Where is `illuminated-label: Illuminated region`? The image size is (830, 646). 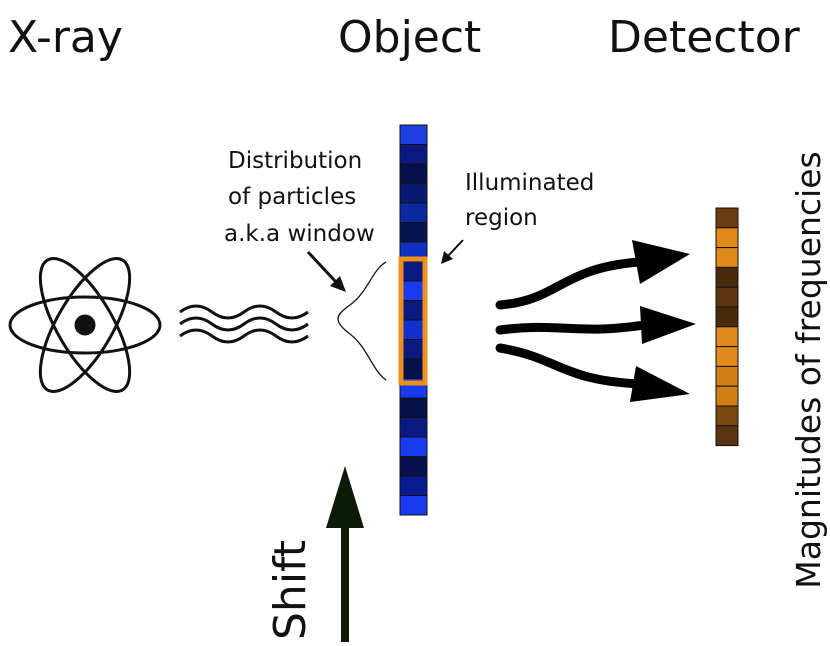 illuminated-label: Illuminated region is located at coordinates (533, 200).